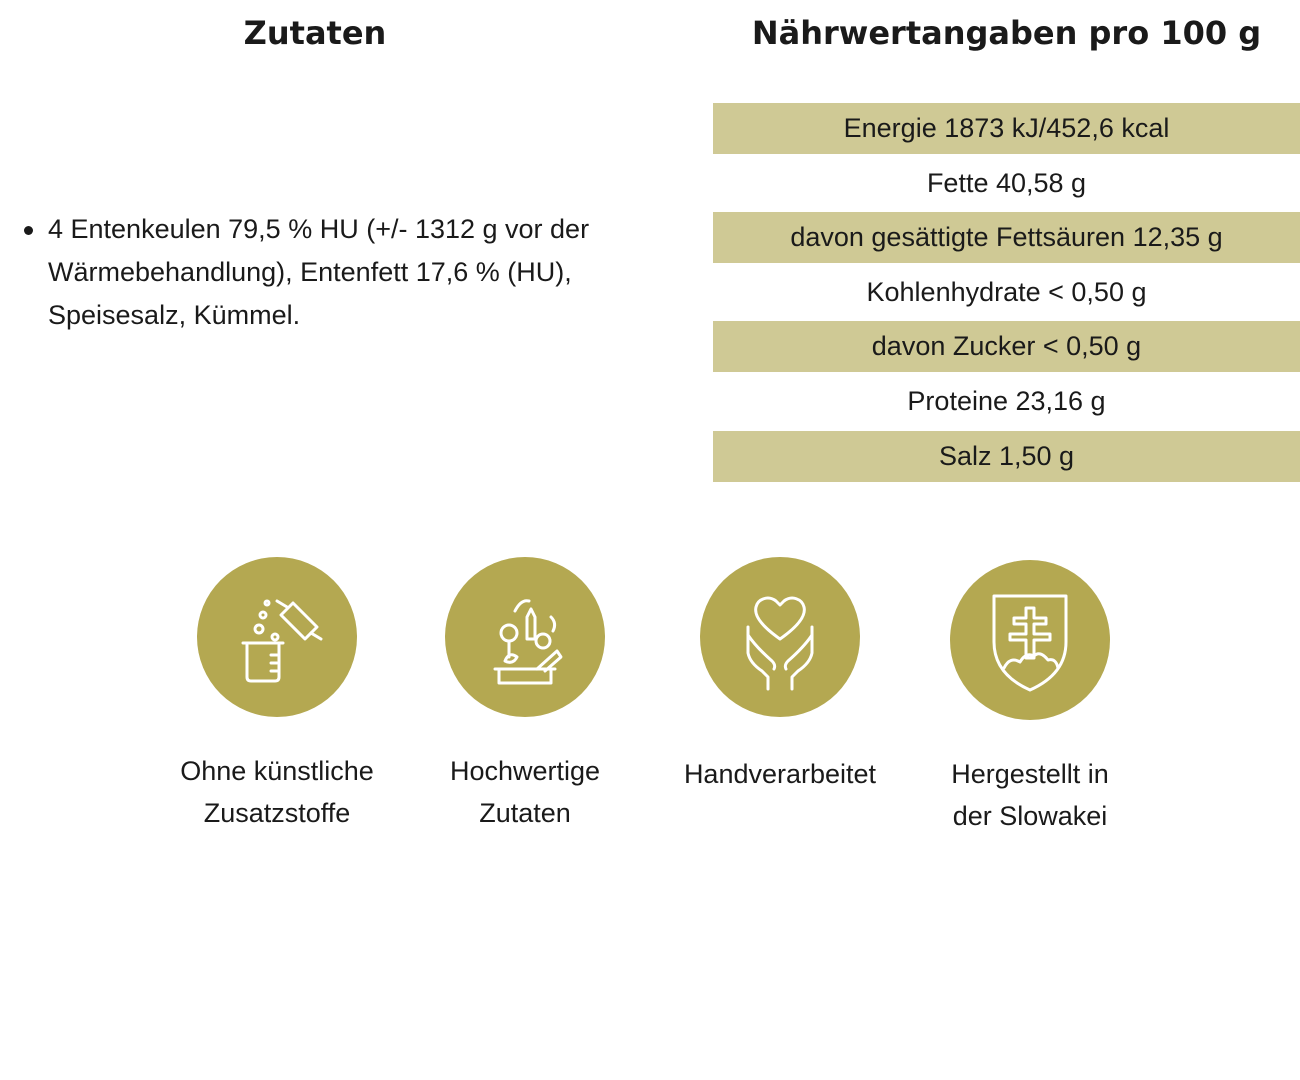  Describe the element at coordinates (525, 771) in the screenshot. I see `badge-label-line: Hochwertige` at that location.